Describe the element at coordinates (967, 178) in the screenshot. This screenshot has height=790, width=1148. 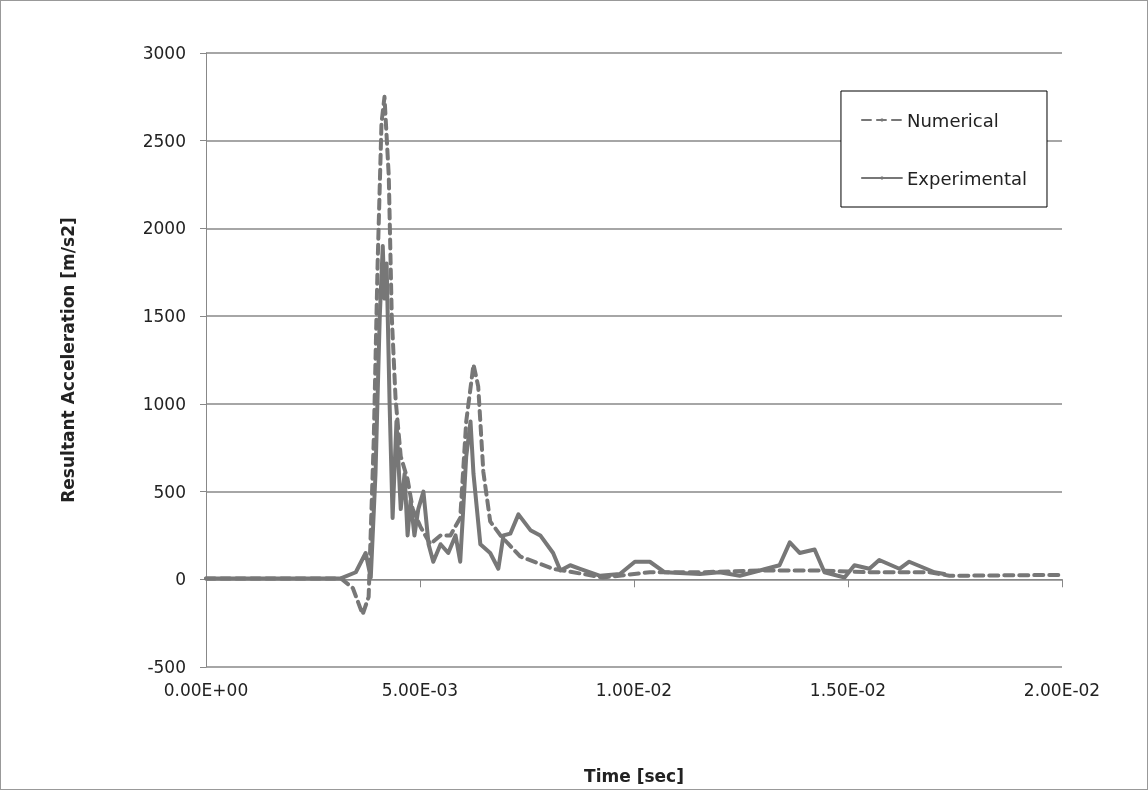
I see `legend-label: Experimental` at that location.